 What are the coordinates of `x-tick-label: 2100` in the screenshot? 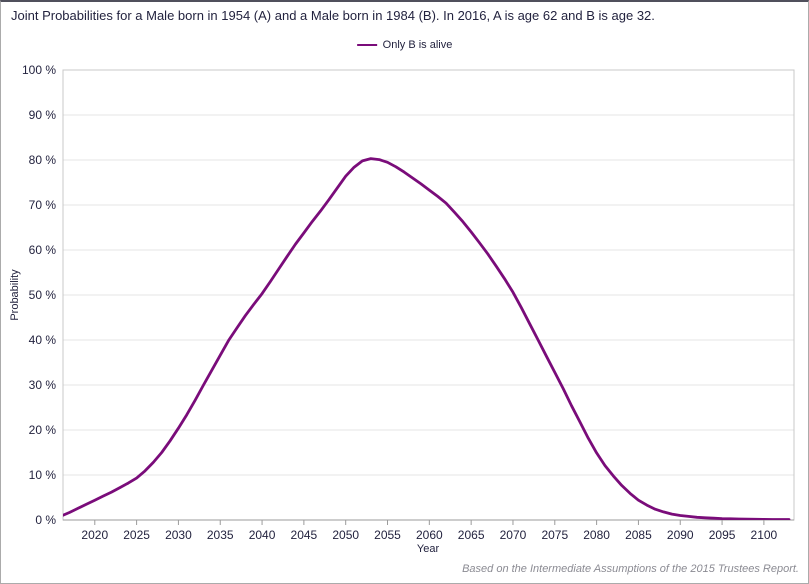 It's located at (764, 535).